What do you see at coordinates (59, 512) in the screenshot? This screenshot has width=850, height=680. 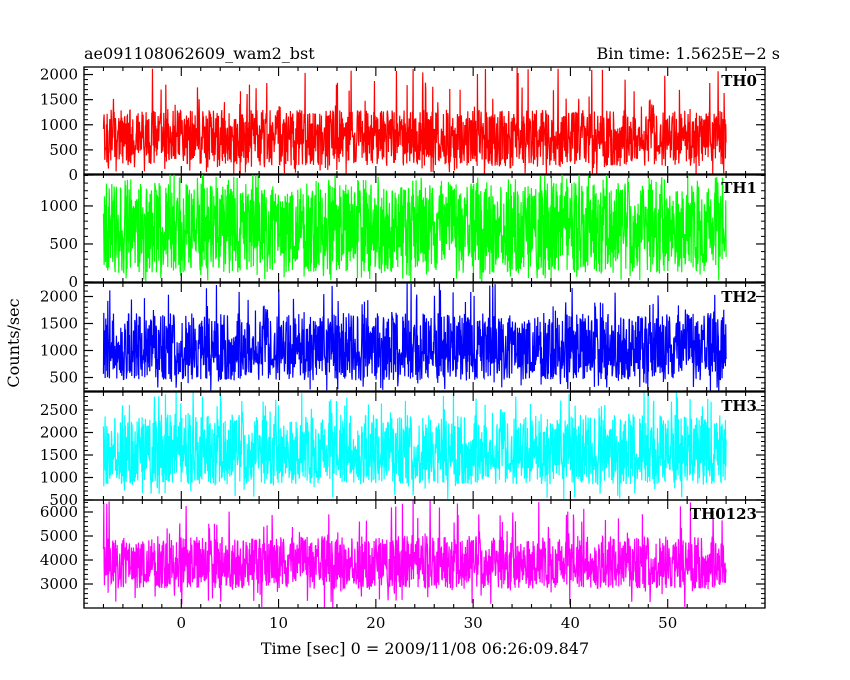 I see `y-tick-label: 6000` at bounding box center [59, 512].